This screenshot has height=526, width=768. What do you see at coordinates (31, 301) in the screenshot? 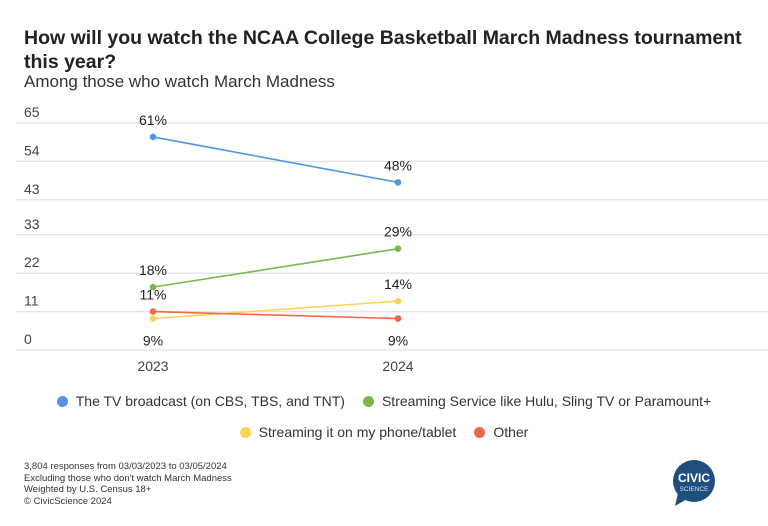
I see `y-tick-label: 11` at bounding box center [31, 301].